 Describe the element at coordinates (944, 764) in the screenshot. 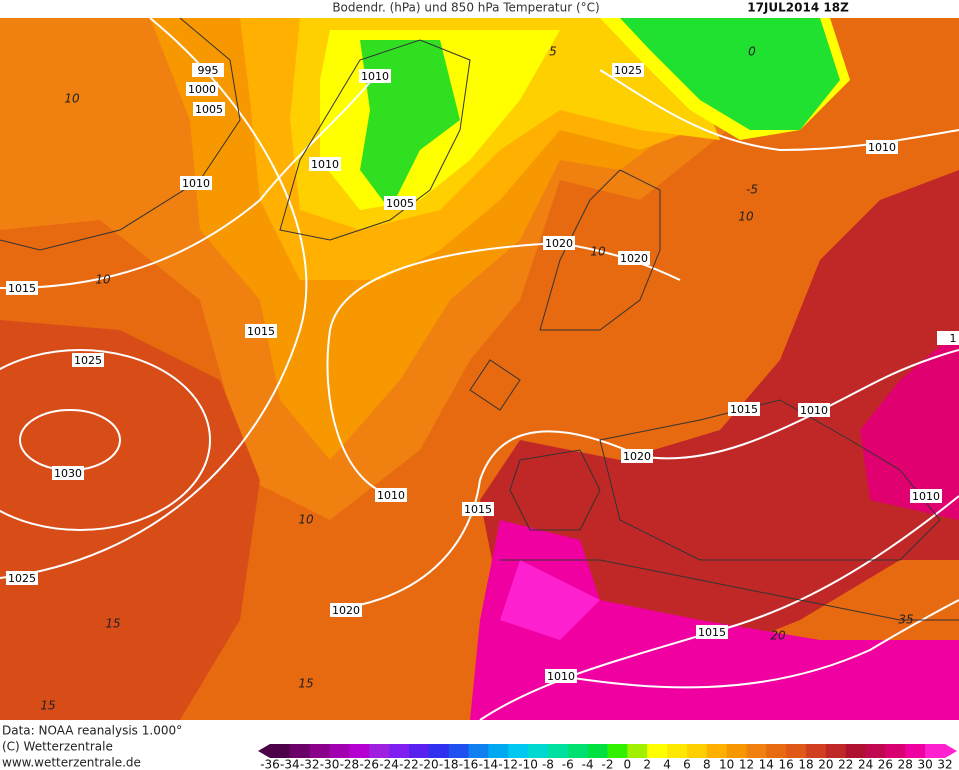

I see `colorbar-tick-label: 32` at that location.